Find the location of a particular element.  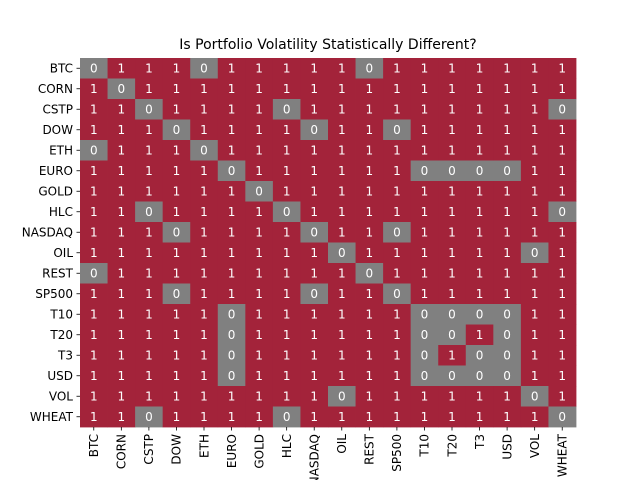

x-tick-label: CORN is located at coordinates (122, 451).